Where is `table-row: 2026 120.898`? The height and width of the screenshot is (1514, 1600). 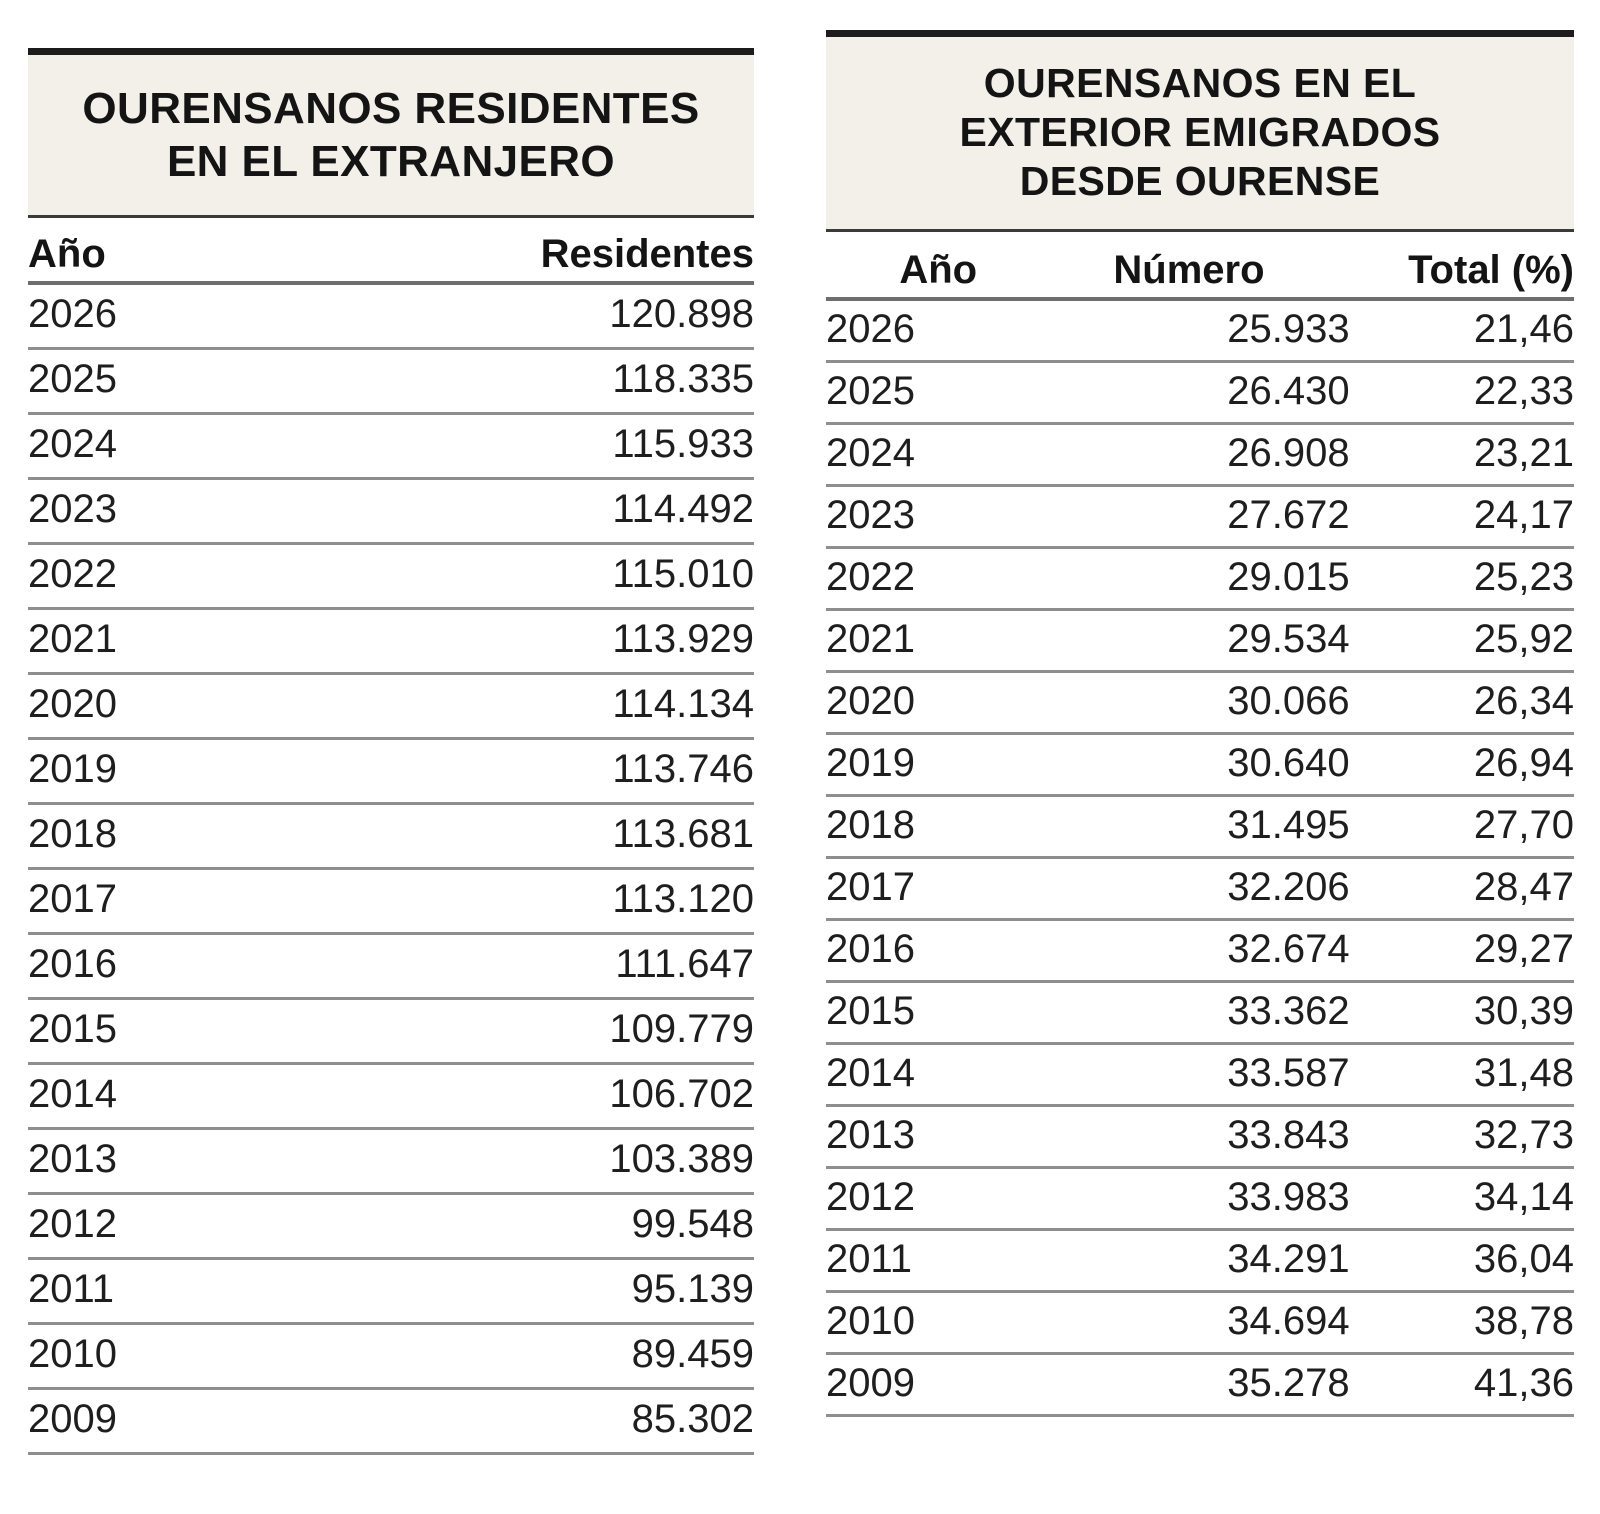
table-row: 2026 120.898 is located at coordinates (391, 316).